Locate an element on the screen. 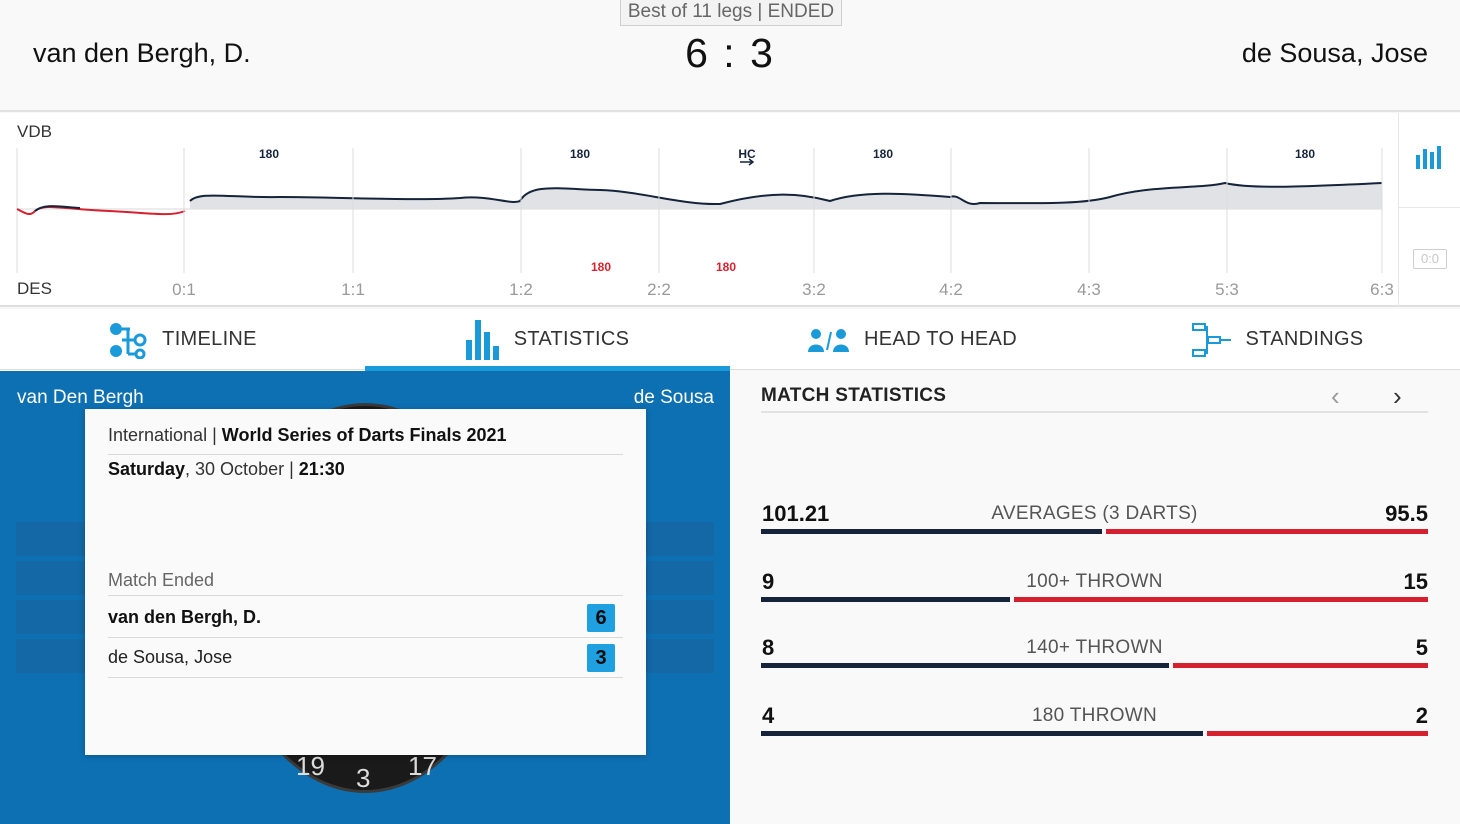 This screenshot has height=824, width=1460. tab-statistics: STATISTICS is located at coordinates (547, 340).